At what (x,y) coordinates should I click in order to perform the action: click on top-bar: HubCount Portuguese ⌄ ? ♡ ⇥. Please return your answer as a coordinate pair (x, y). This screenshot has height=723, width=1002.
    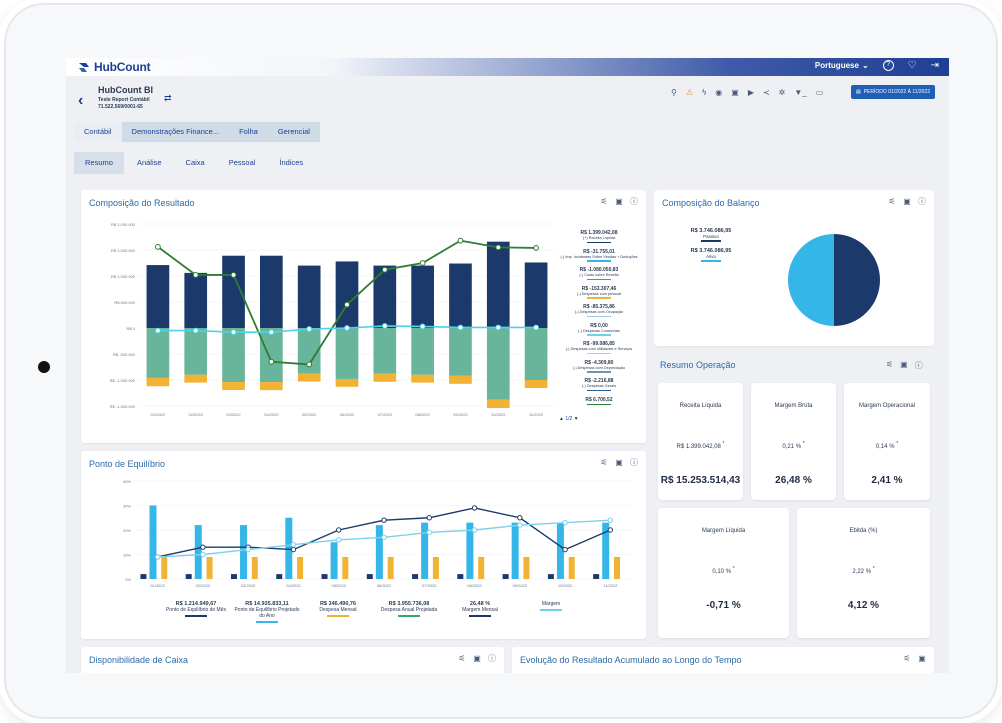
    Looking at the image, I should click on (507, 67).